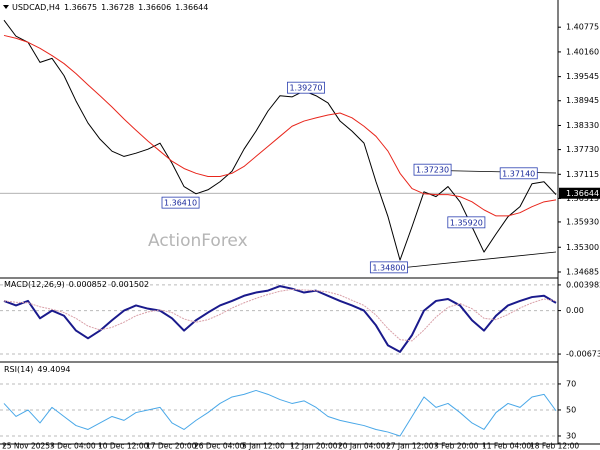 The image size is (600, 450). What do you see at coordinates (478, 260) in the screenshot?
I see `trendline` at bounding box center [478, 260].